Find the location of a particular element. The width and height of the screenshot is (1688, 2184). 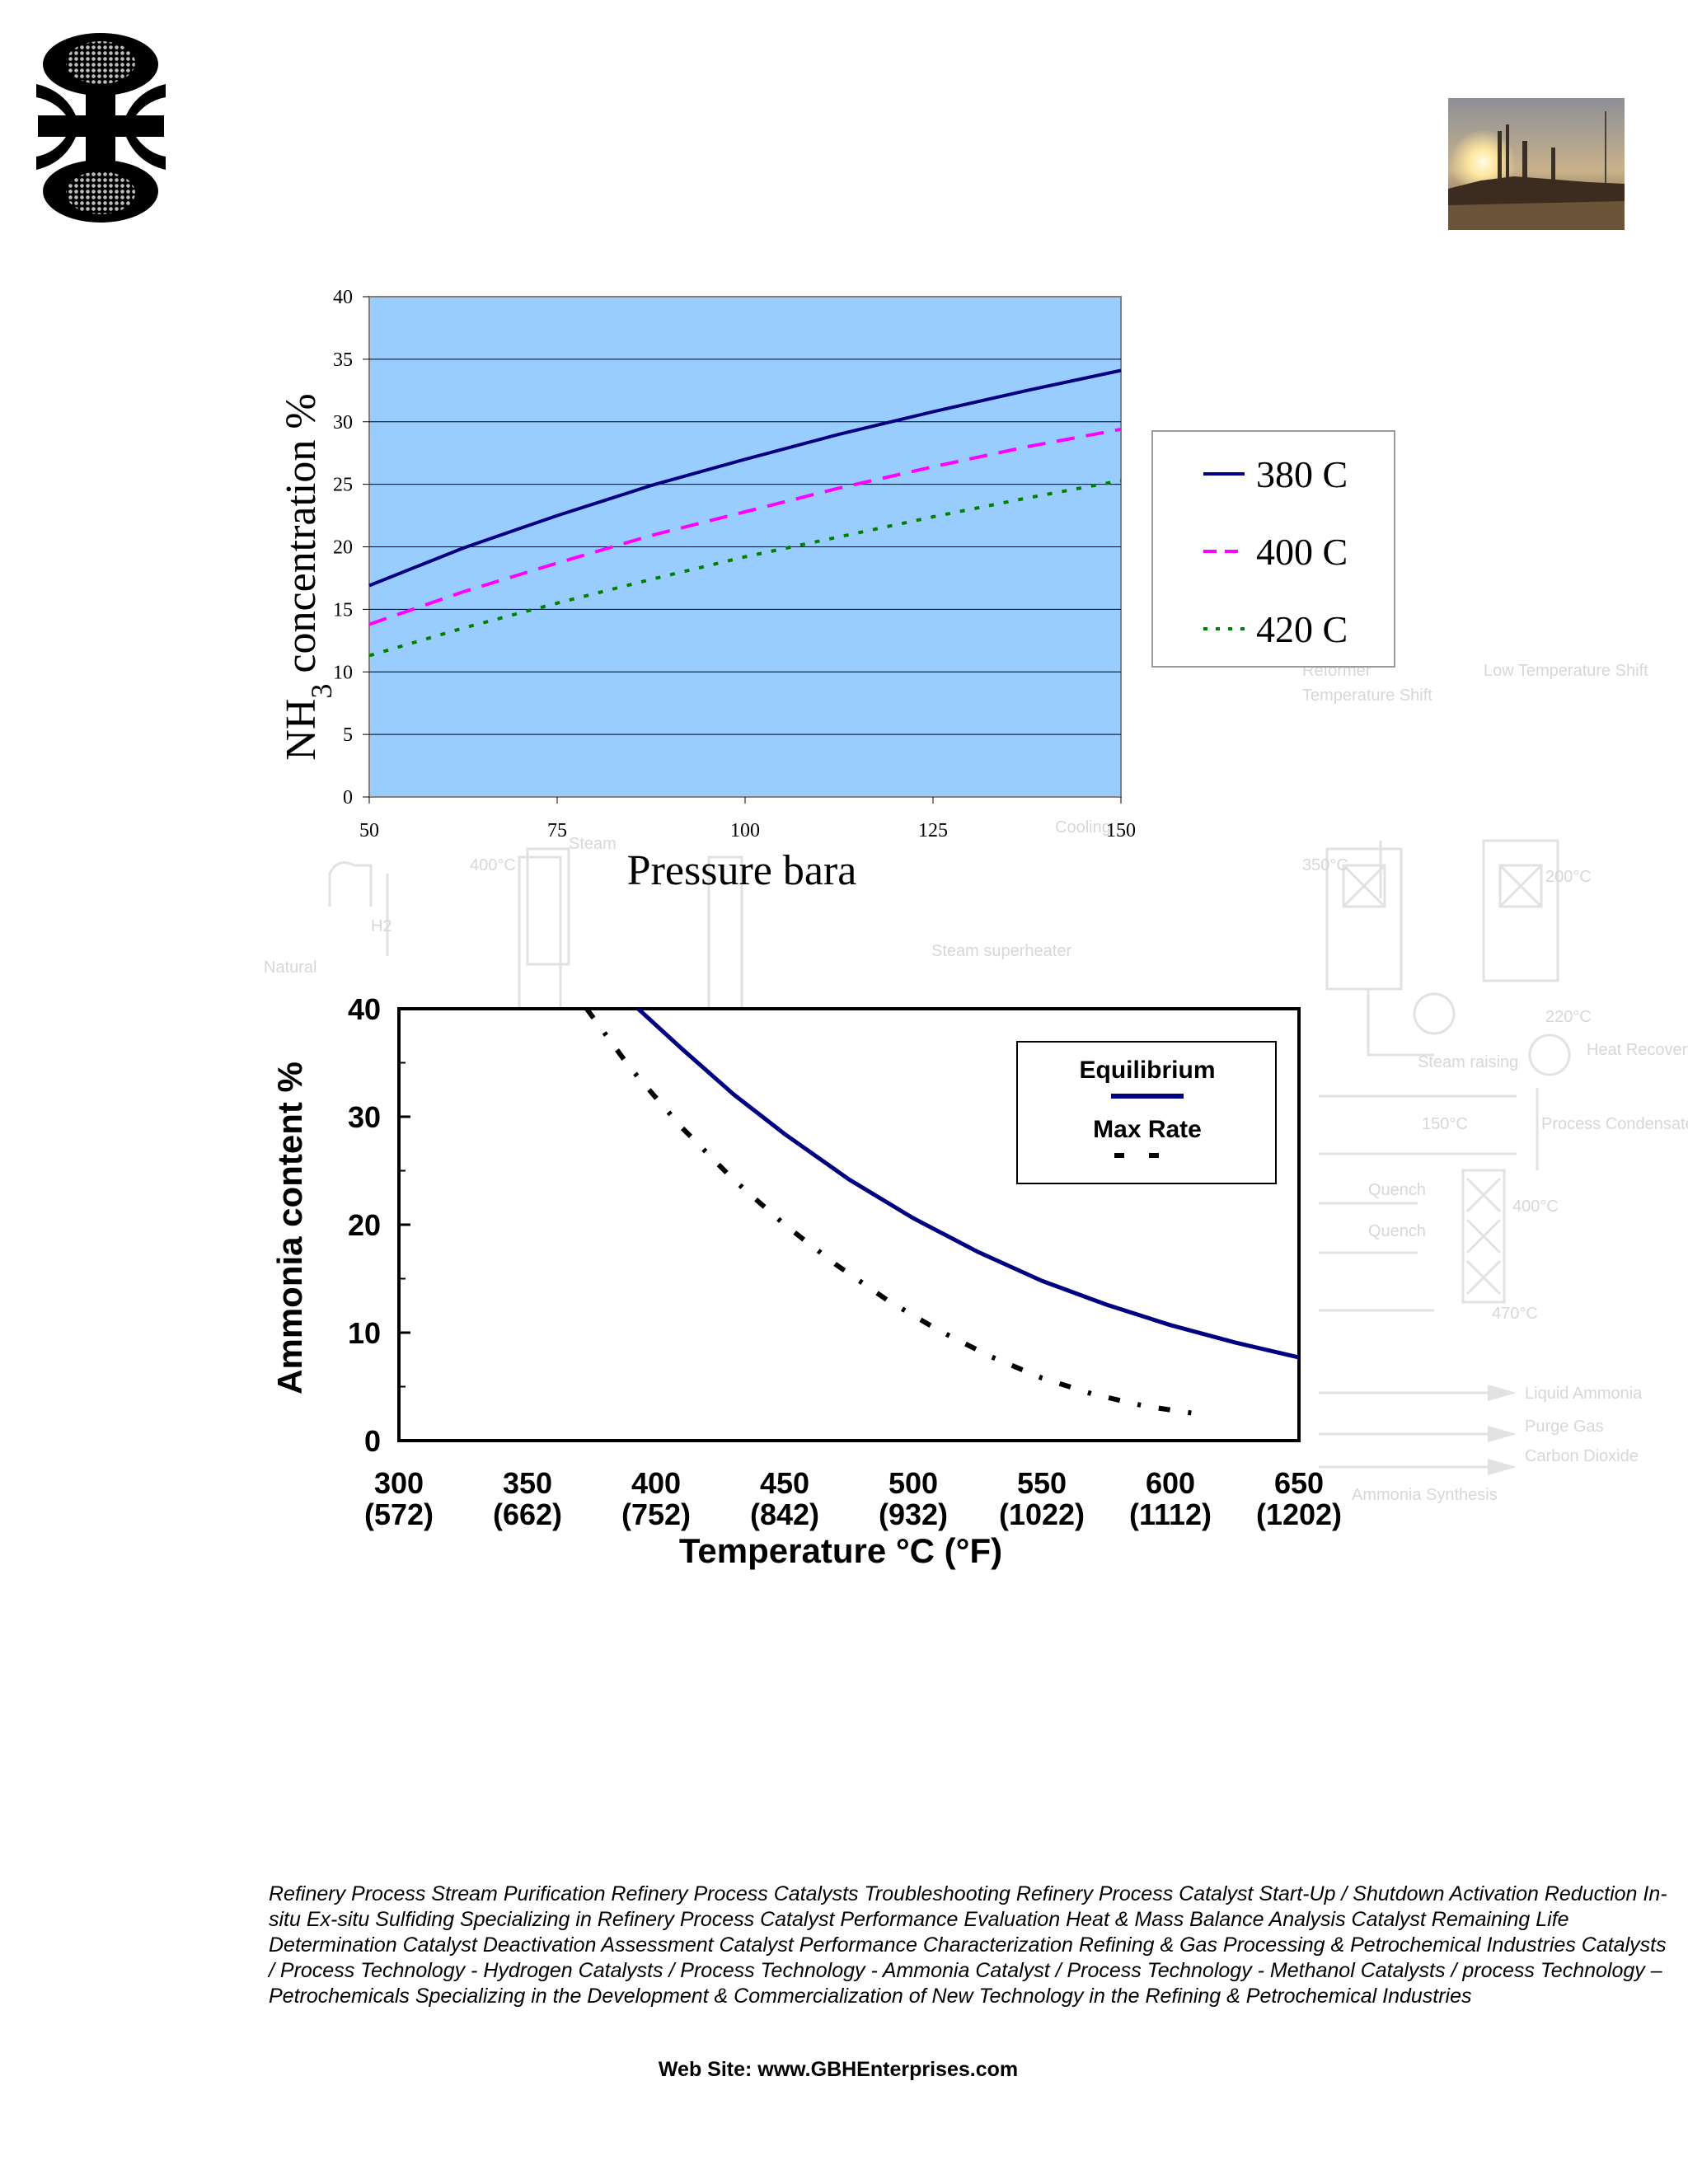

company-logo is located at coordinates (101, 128).